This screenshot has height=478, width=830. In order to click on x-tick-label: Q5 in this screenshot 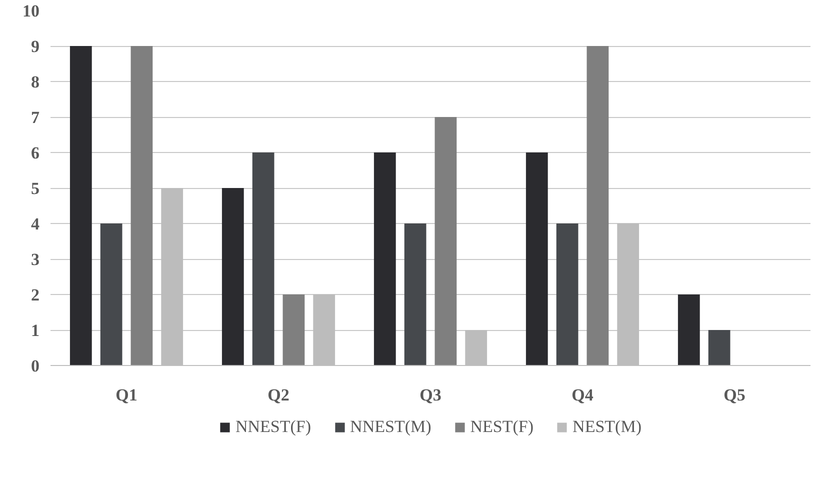, I will do `click(735, 395)`.